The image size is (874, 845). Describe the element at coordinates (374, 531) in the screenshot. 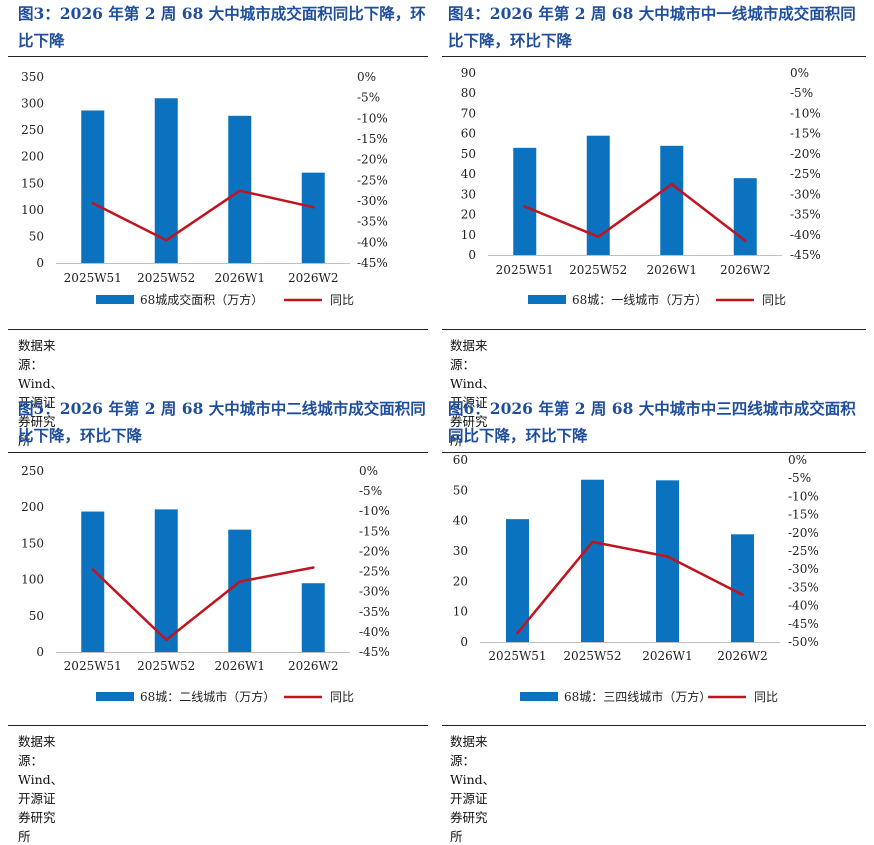

I see `right-tick-label: -15%` at that location.